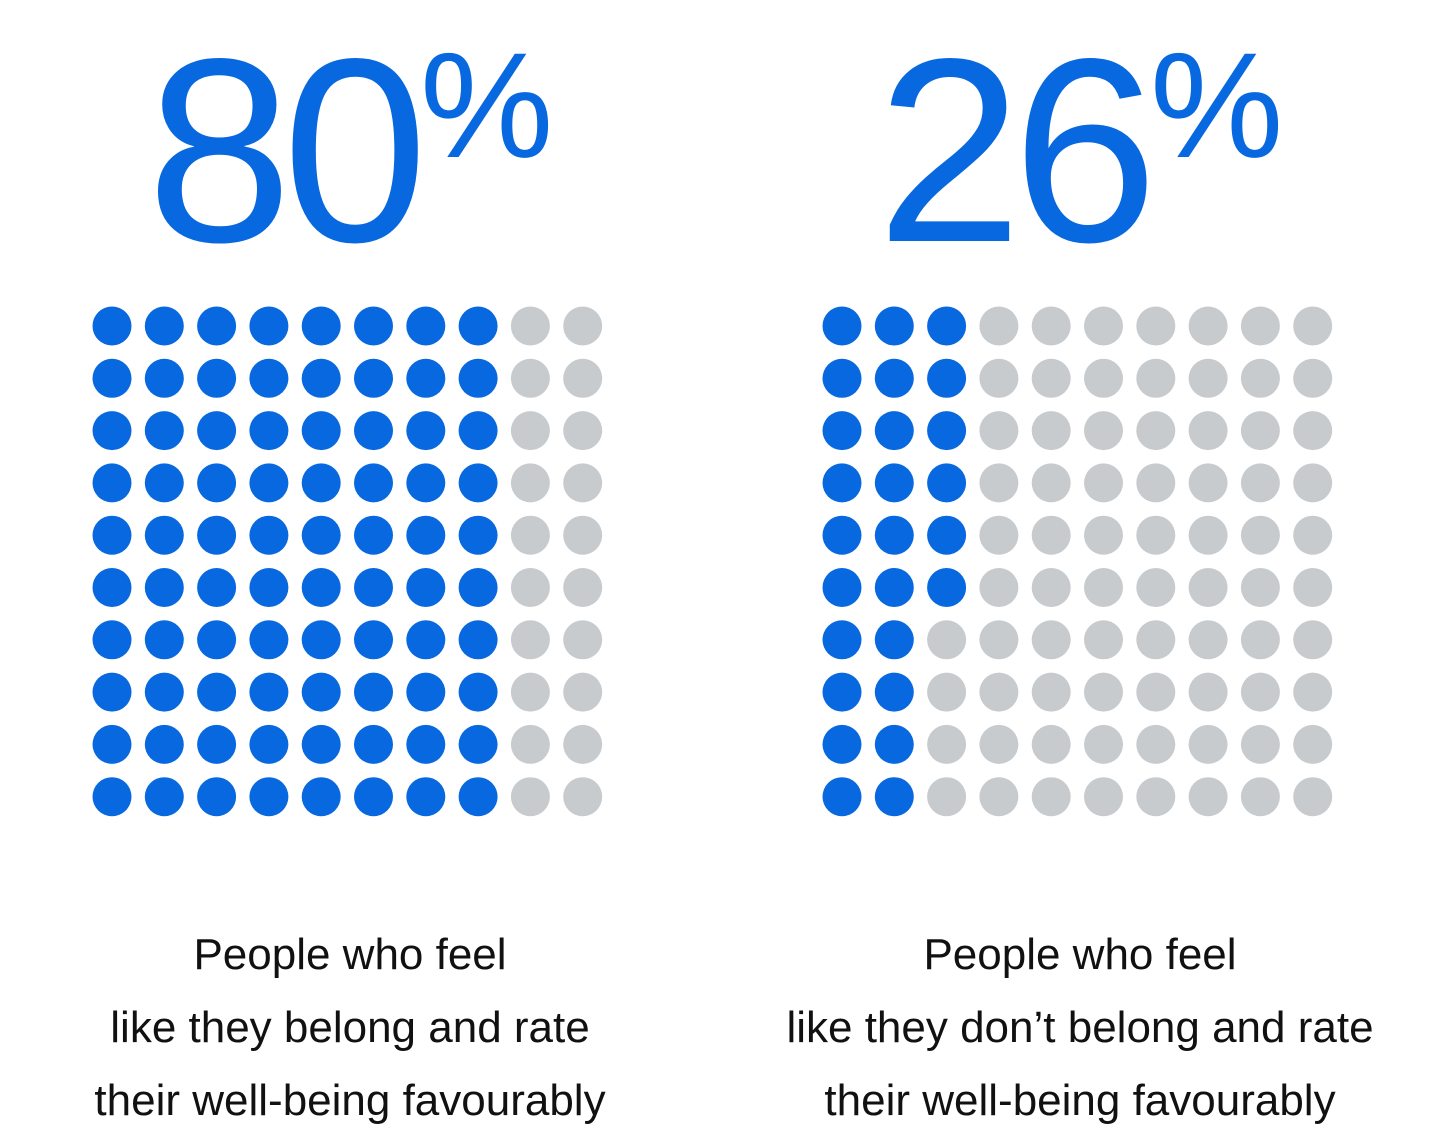  Describe the element at coordinates (350, 151) in the screenshot. I see `headline-stat: 80%` at that location.